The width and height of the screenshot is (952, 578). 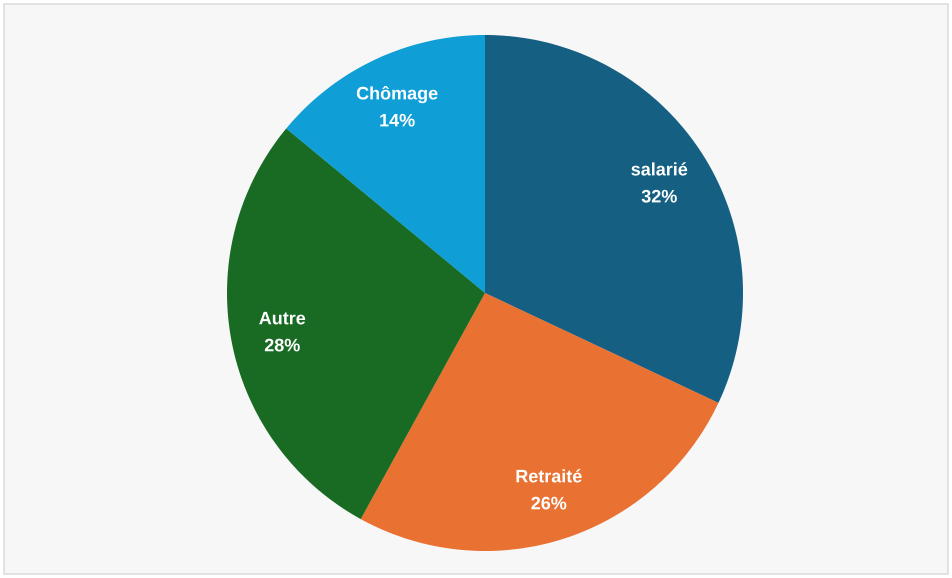 What do you see at coordinates (659, 196) in the screenshot?
I see `data-label: 32%` at bounding box center [659, 196].